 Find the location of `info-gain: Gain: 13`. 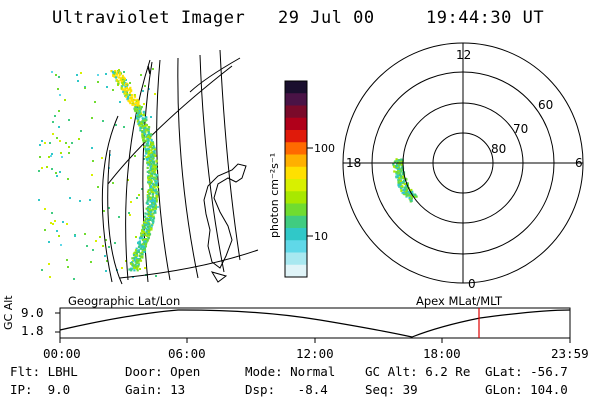

info-gain: Gain: 13 is located at coordinates (155, 389).